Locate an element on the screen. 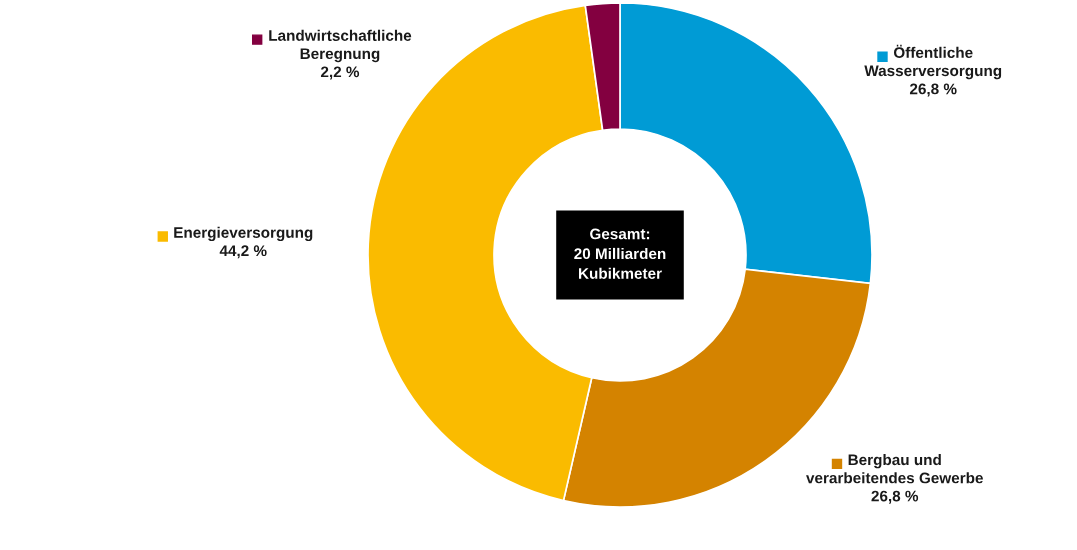  data-label: 2,2 % is located at coordinates (340, 73).